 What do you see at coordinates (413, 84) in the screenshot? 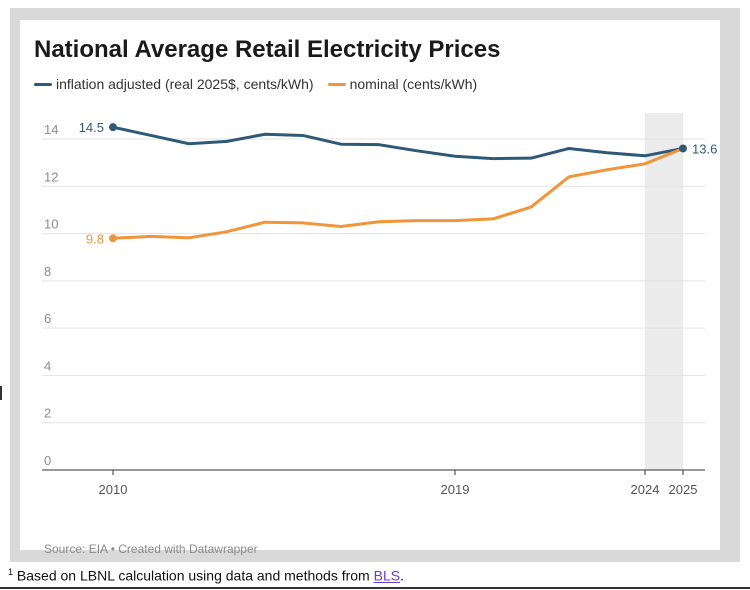
I see `legend-label-nominal: nominal (cents/kWh)` at bounding box center [413, 84].